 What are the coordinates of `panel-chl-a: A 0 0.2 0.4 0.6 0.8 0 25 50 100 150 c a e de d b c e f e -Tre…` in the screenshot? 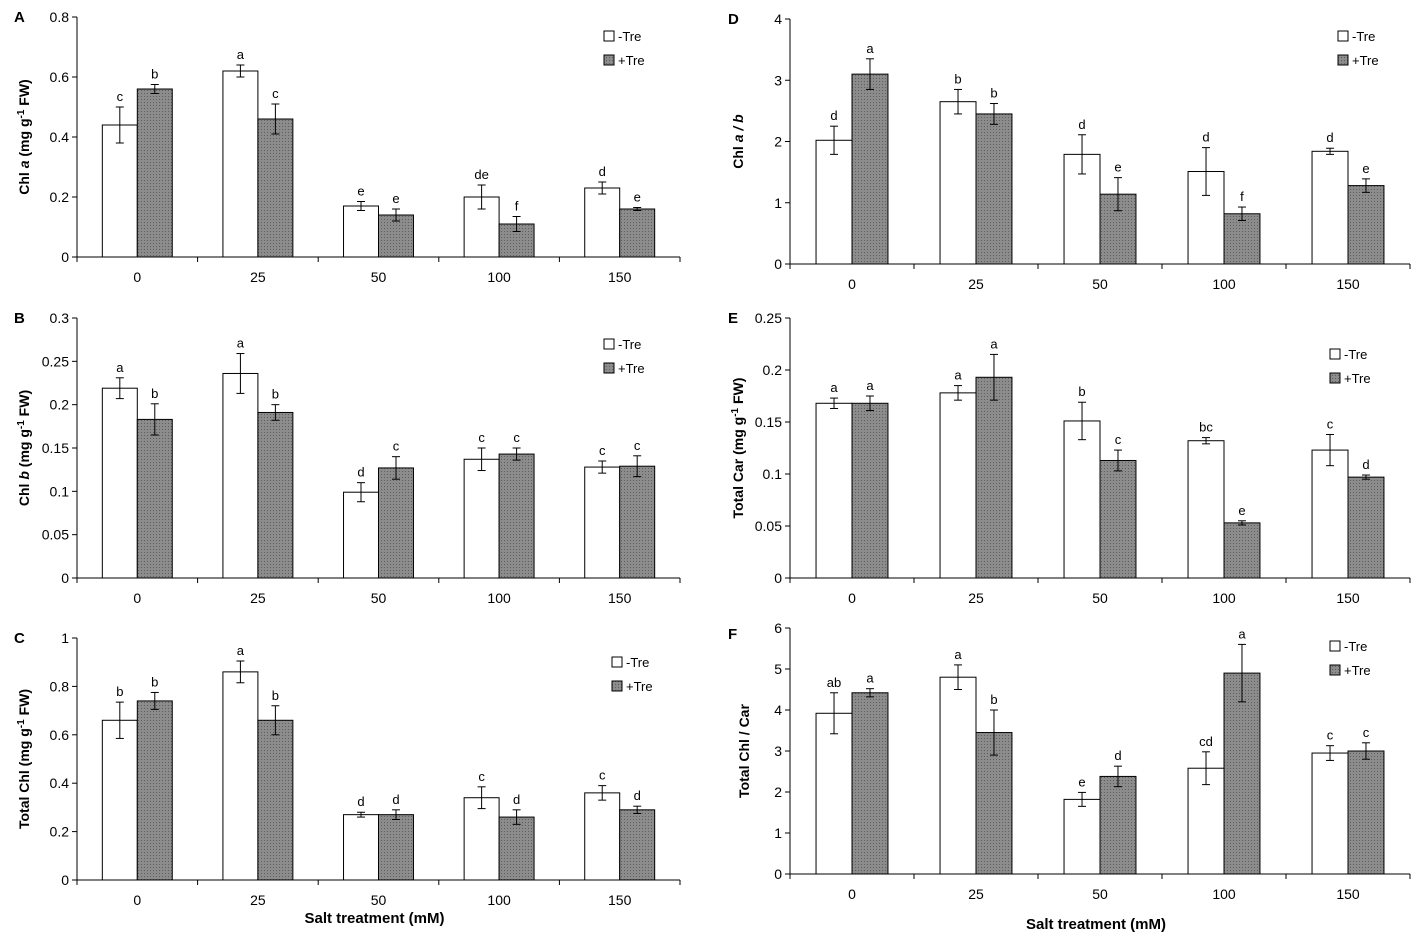 It's located at (347, 147).